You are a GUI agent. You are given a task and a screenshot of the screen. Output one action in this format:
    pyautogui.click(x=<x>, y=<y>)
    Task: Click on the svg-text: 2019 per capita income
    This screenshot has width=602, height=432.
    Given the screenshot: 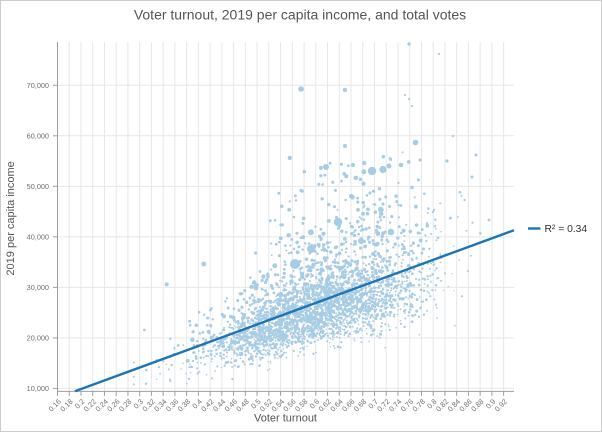 What is the action you would take?
    pyautogui.click(x=11, y=218)
    